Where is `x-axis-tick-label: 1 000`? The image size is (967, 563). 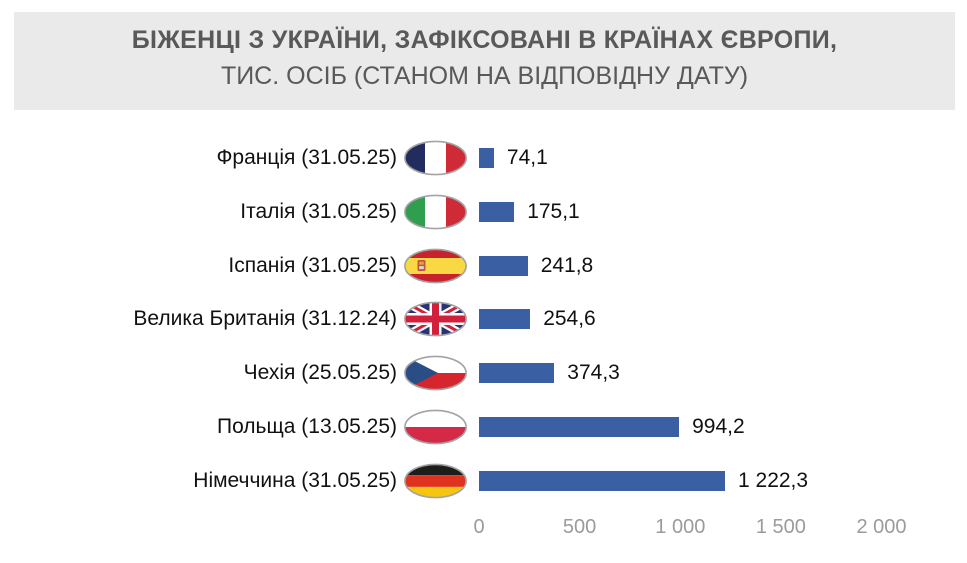 x-axis-tick-label: 1 000 is located at coordinates (680, 527).